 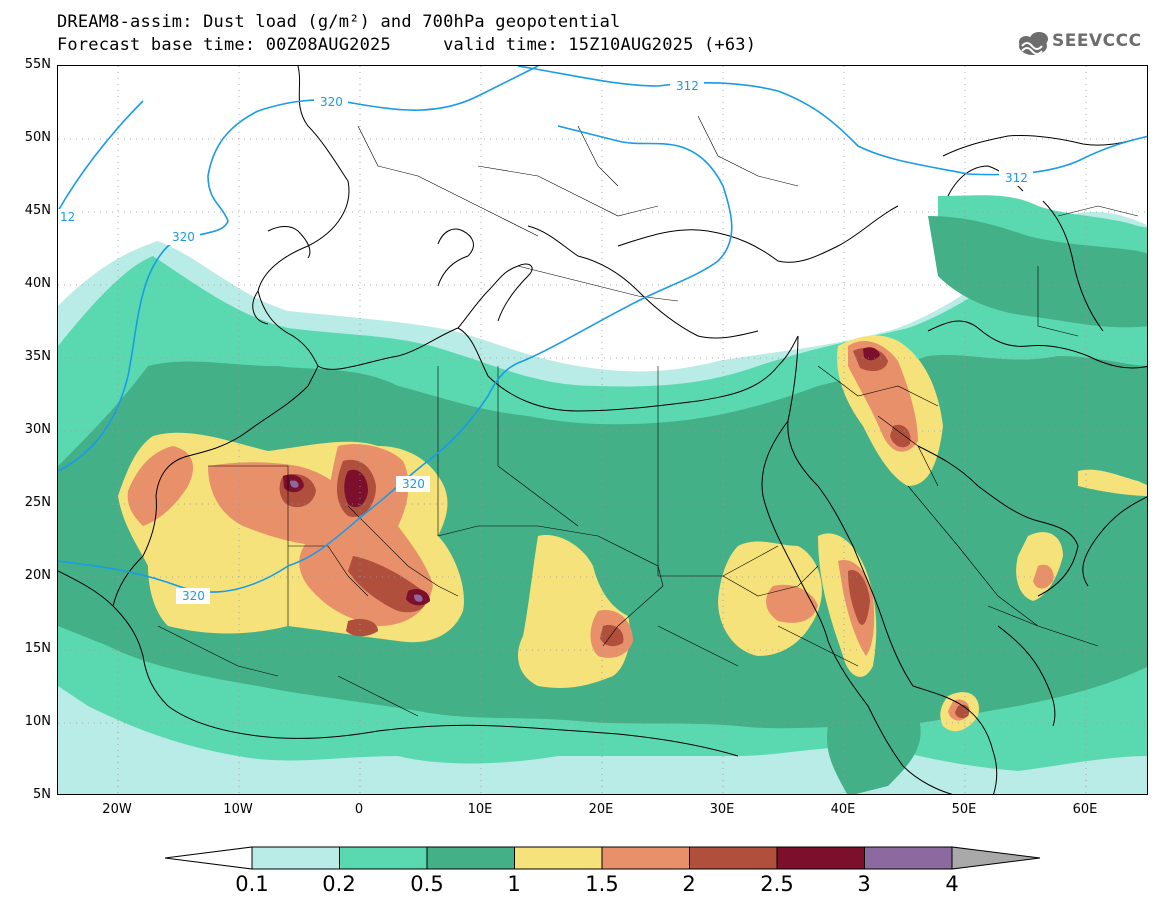 What do you see at coordinates (37, 502) in the screenshot?
I see `lat-label-25n: 25N` at bounding box center [37, 502].